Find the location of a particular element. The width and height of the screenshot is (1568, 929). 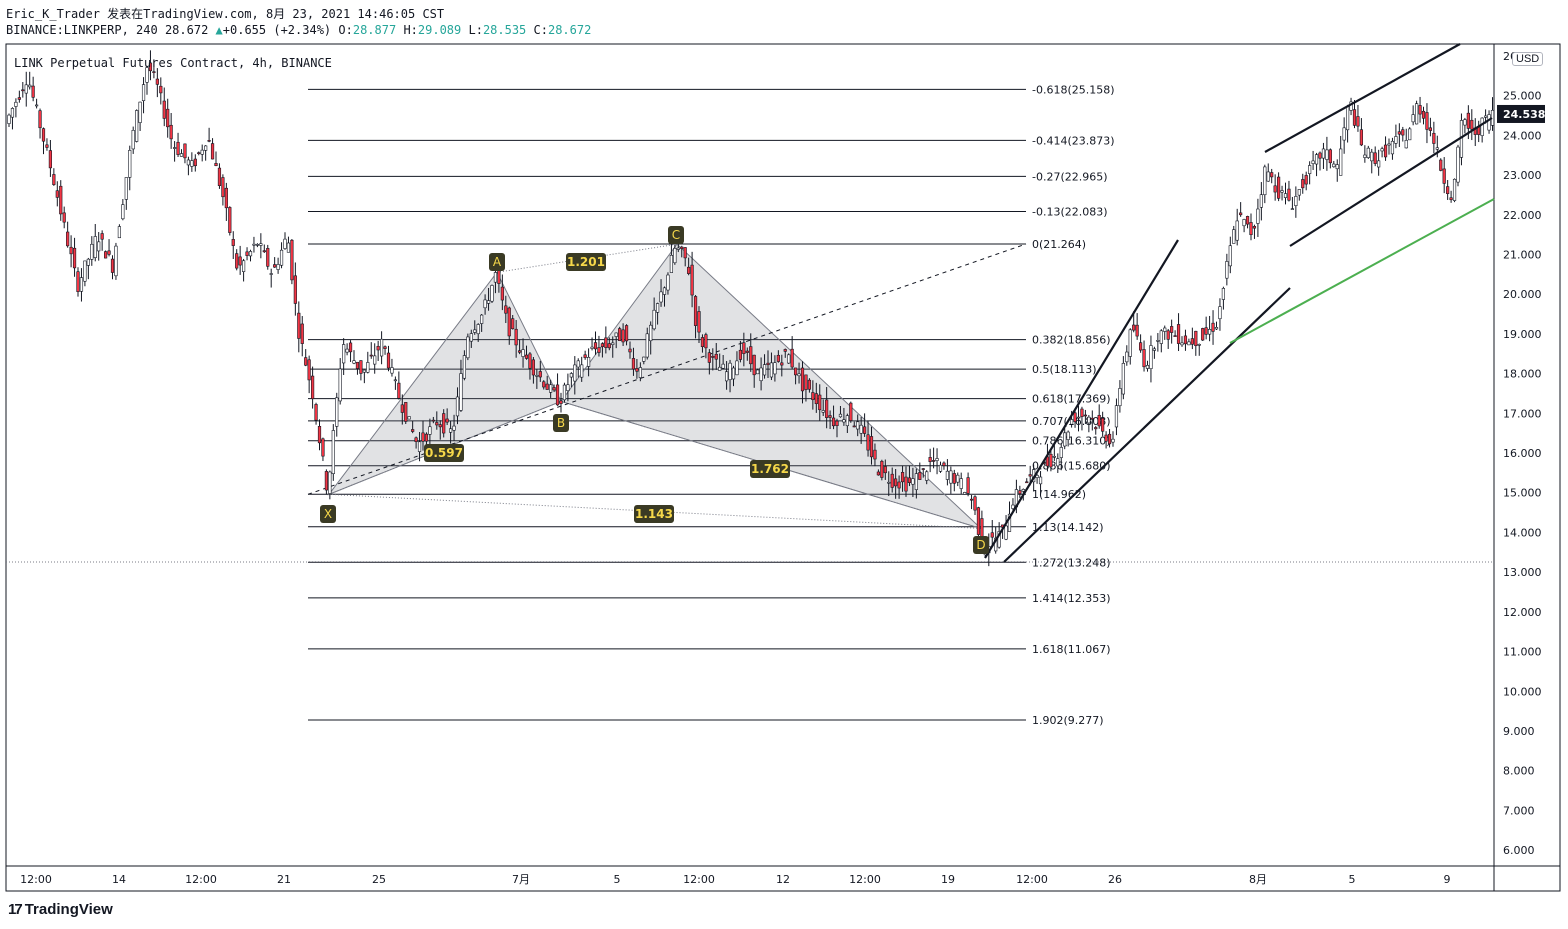

trend-line is located at coordinates (1147, 425).